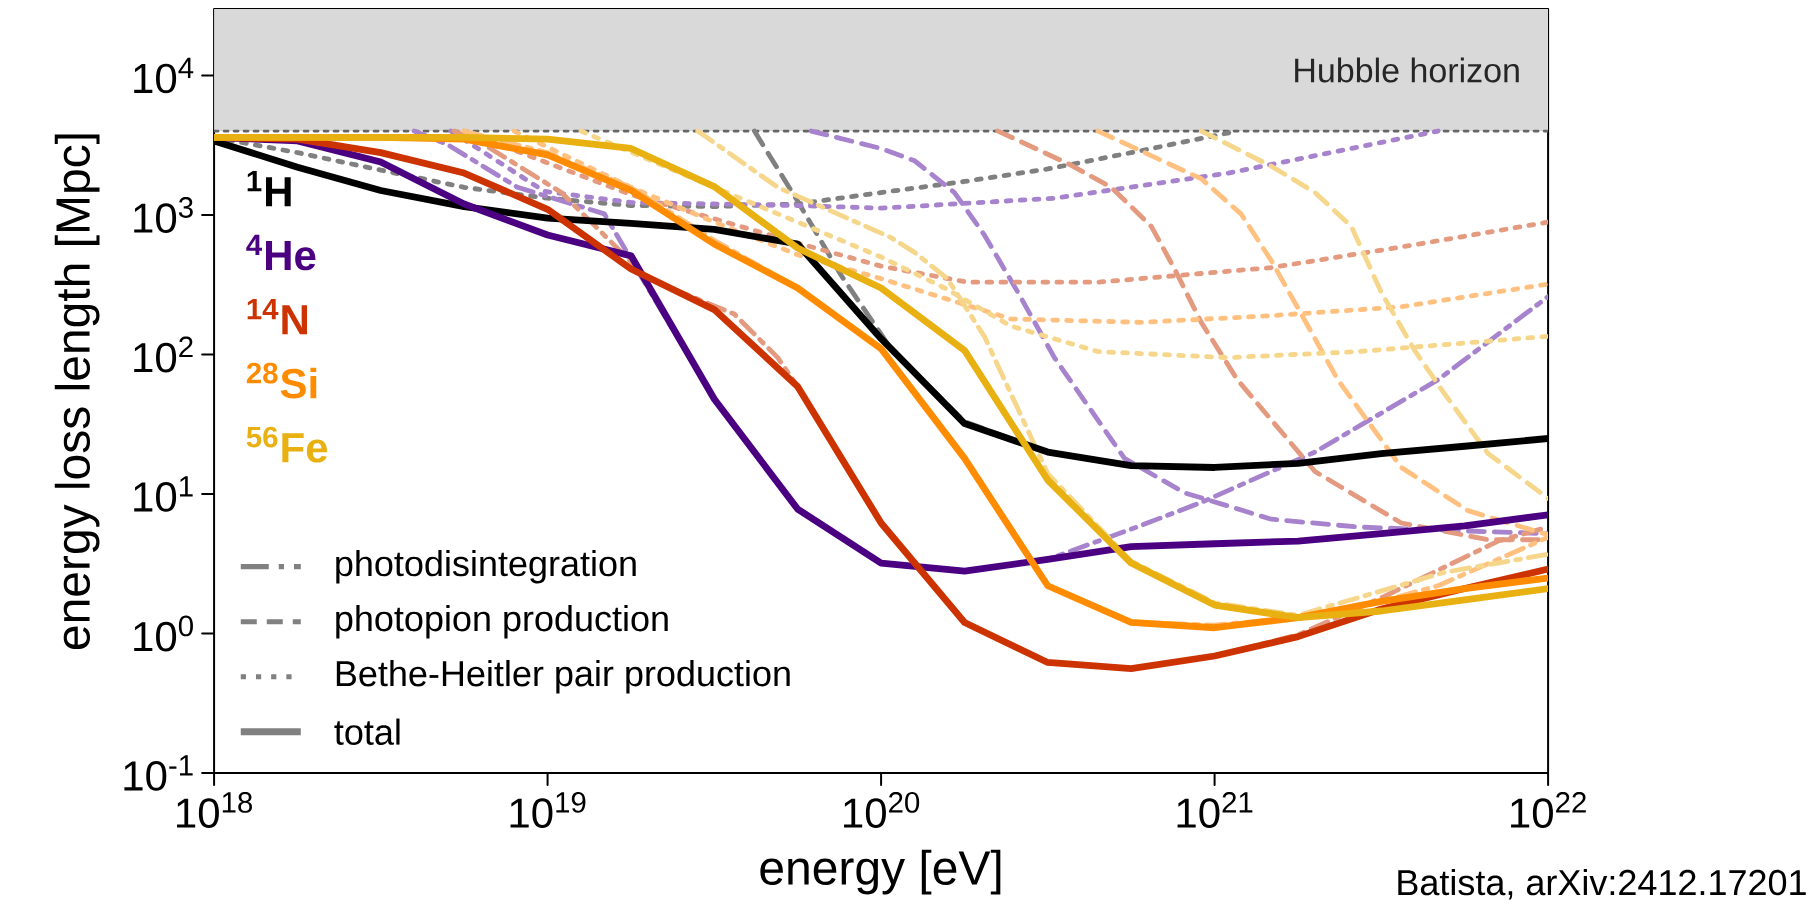 The height and width of the screenshot is (912, 1814). Describe the element at coordinates (164, 75) in the screenshot. I see `y-tick-label: 10$^{4}$` at that location.